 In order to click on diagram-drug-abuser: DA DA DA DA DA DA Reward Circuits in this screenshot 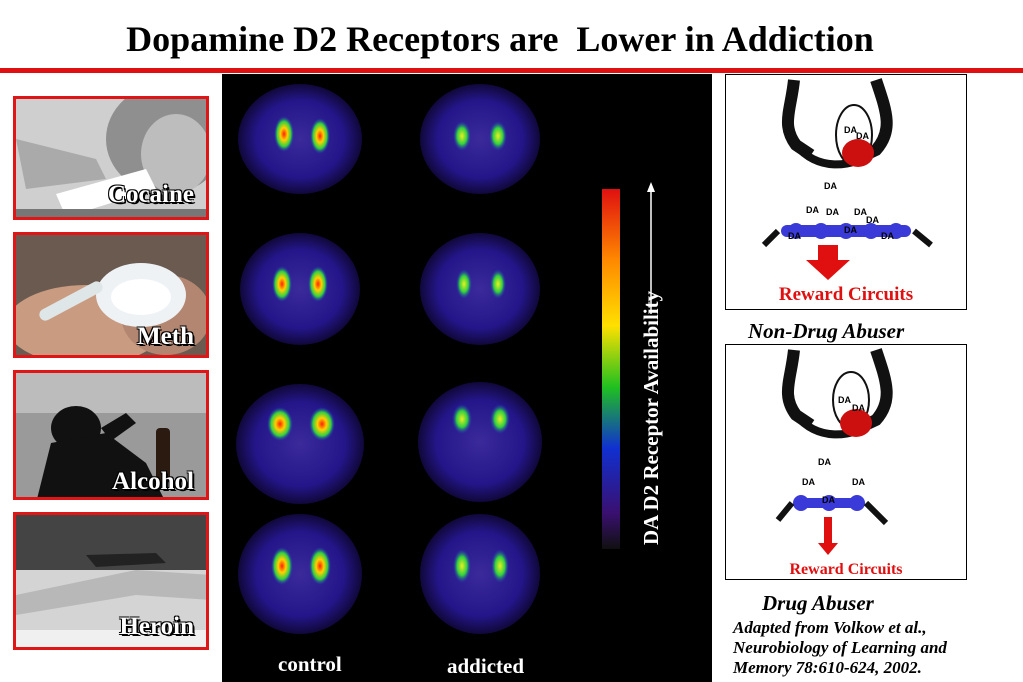, I will do `click(846, 462)`.